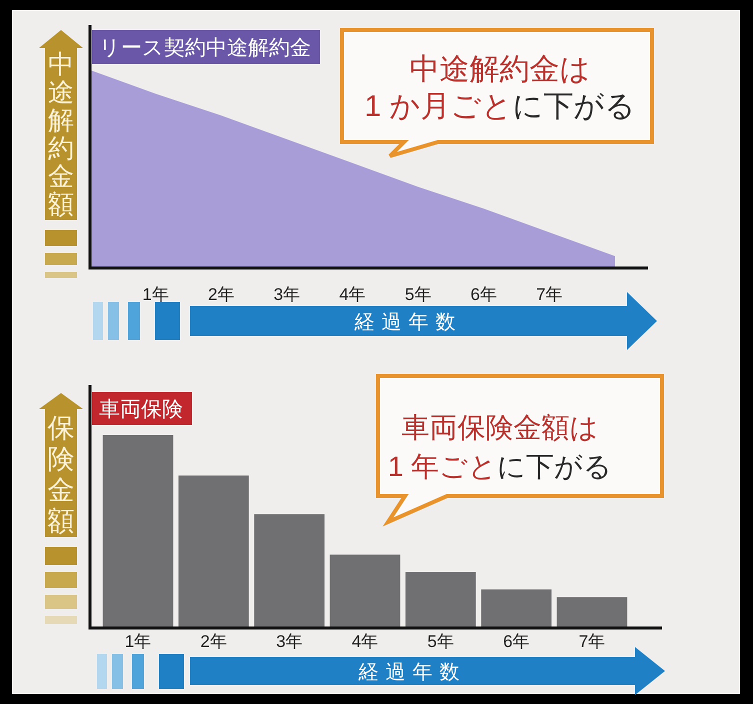 This screenshot has width=753, height=704. I want to click on annotation: 1 年ごと, so click(443, 466).